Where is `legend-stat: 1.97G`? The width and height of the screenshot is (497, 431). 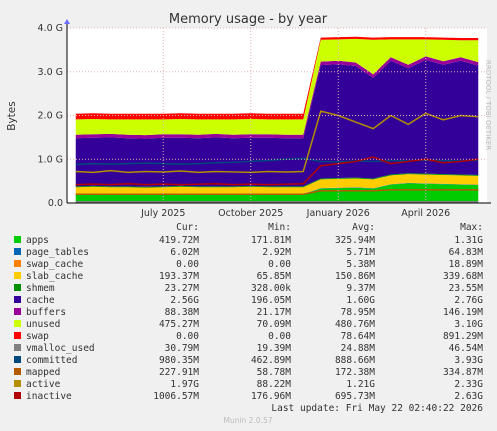 legend-stat: 1.97G is located at coordinates (184, 384).